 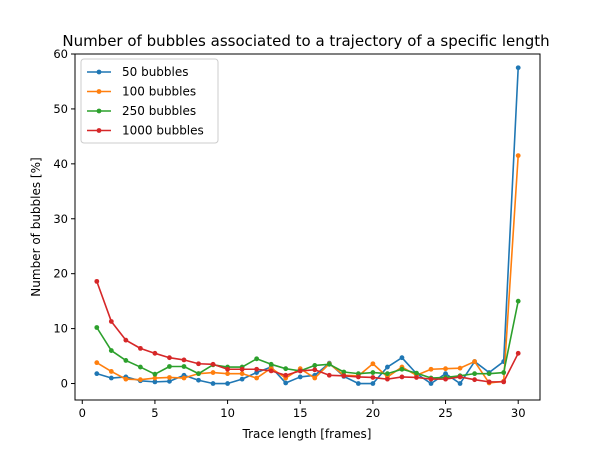 I want to click on y-tick-label: 0, so click(x=64, y=384).